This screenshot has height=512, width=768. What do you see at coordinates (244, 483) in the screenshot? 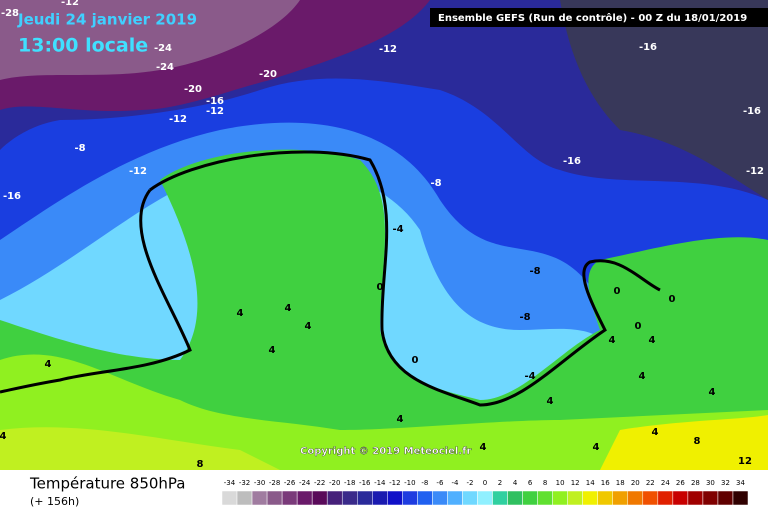
I see `legend-value: -32` at bounding box center [244, 483].